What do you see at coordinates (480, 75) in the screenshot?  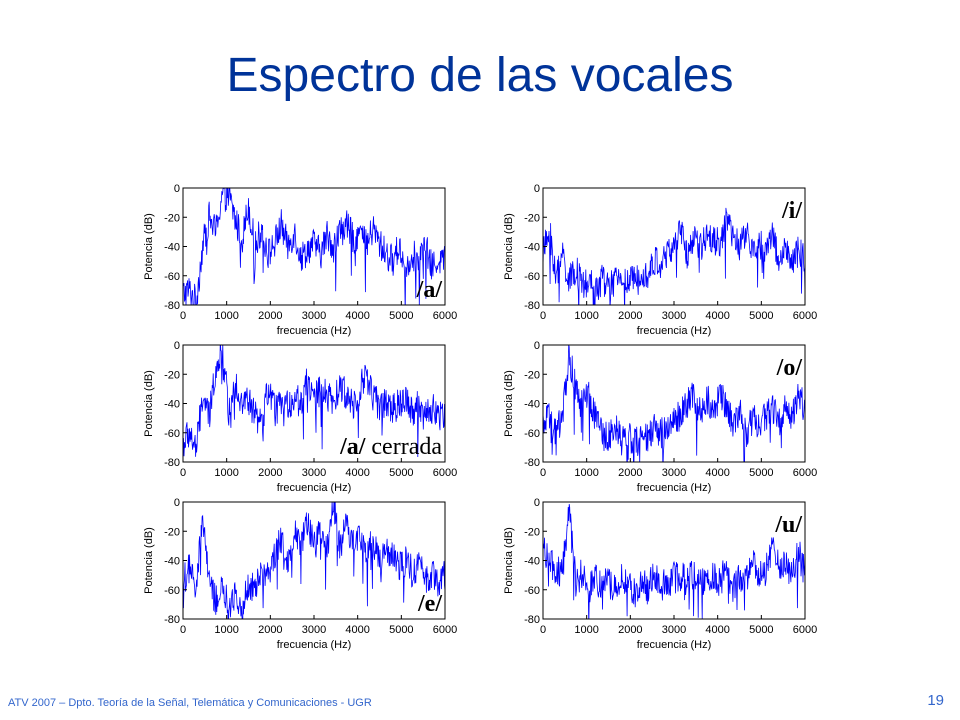 I see `slide-title: Espectro de las vocales` at bounding box center [480, 75].